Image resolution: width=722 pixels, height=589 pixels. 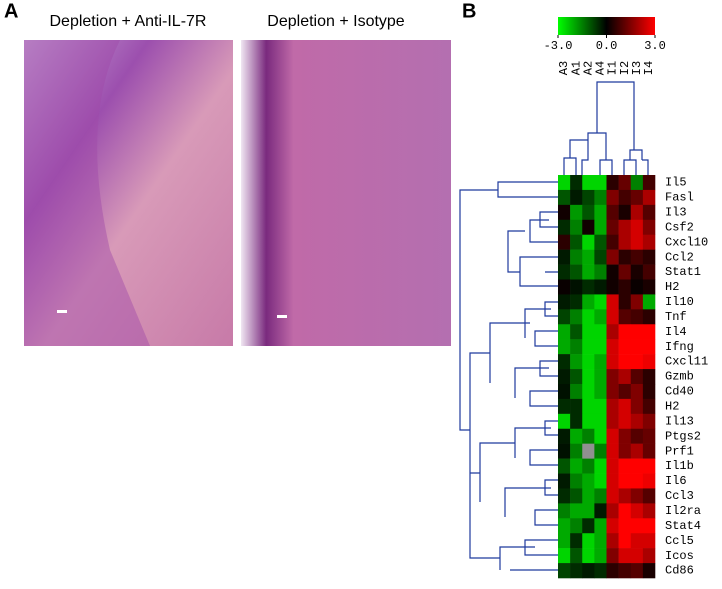 I want to click on row-label: Il4, so click(x=676, y=332).